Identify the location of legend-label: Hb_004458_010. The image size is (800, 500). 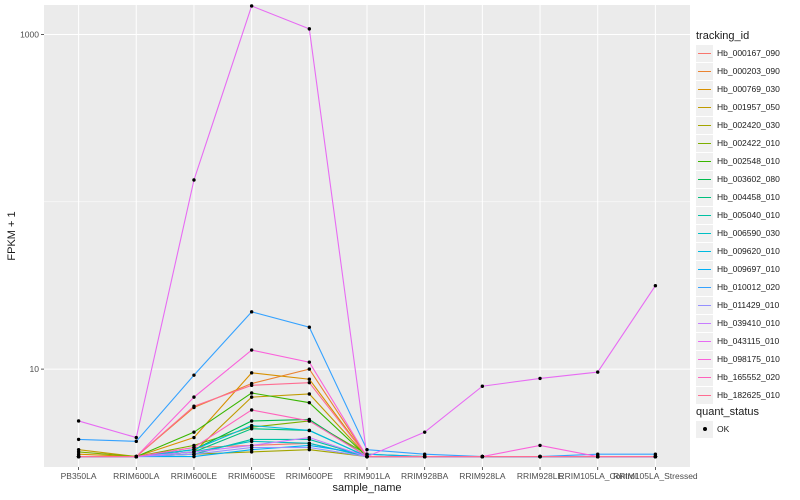
(748, 197).